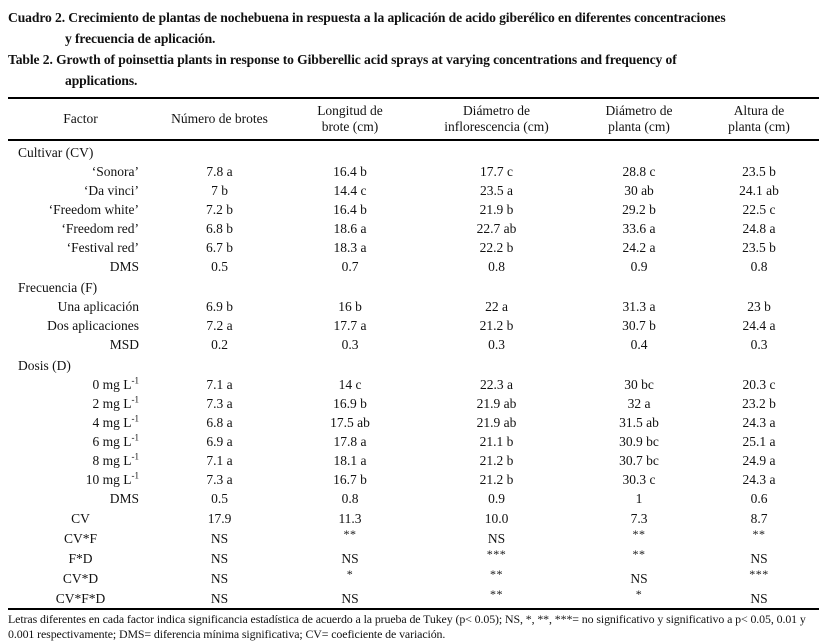  What do you see at coordinates (56, 152) in the screenshot?
I see `factor-cell: Cultivar (CV)` at bounding box center [56, 152].